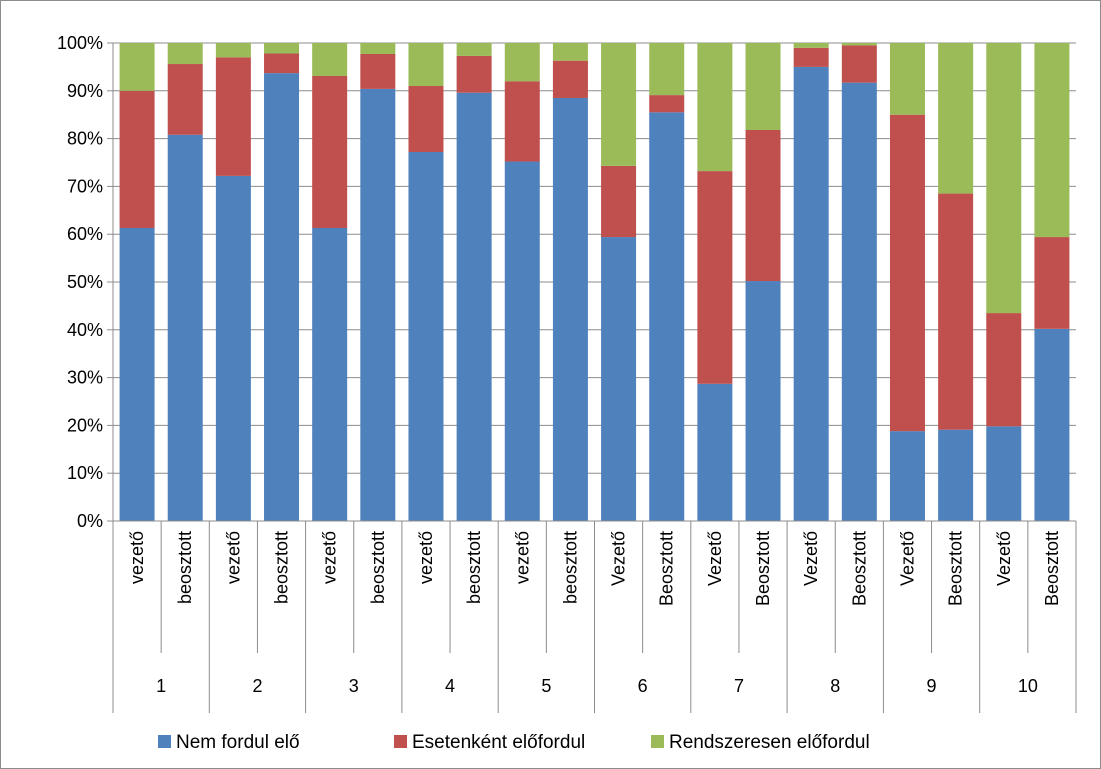 The image size is (1101, 769). Describe the element at coordinates (85, 282) in the screenshot. I see `y-tick-label: 50%` at that location.